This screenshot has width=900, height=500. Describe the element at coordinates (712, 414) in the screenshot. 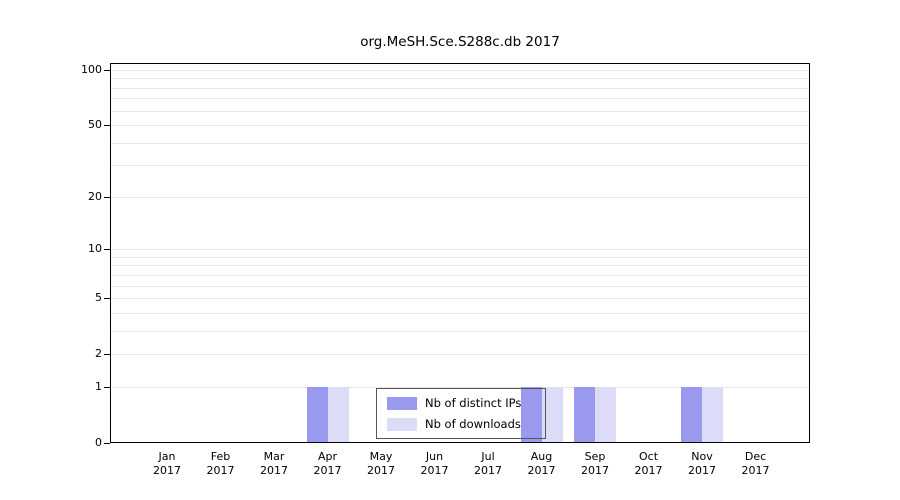

I see `bar-downloads-nov` at that location.